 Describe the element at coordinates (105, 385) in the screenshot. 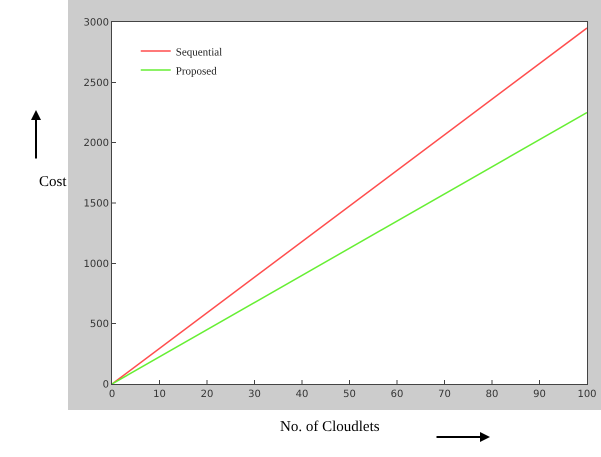

I see `y-tick-label: 0` at that location.